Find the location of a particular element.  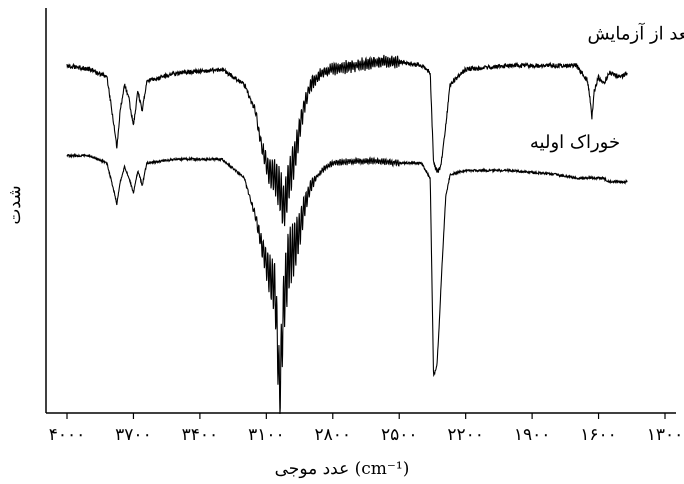

x-tick-label: ۲۲۰۰ is located at coordinates (465, 435).